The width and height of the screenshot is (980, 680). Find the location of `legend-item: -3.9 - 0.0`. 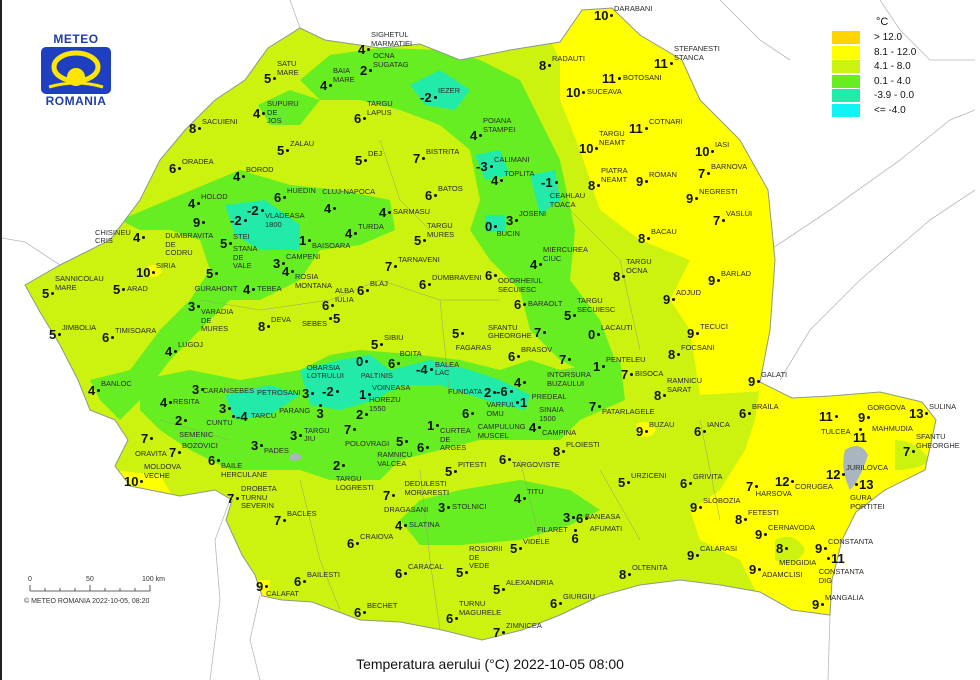

legend-item: -3.9 - 0.0 is located at coordinates (902, 96).